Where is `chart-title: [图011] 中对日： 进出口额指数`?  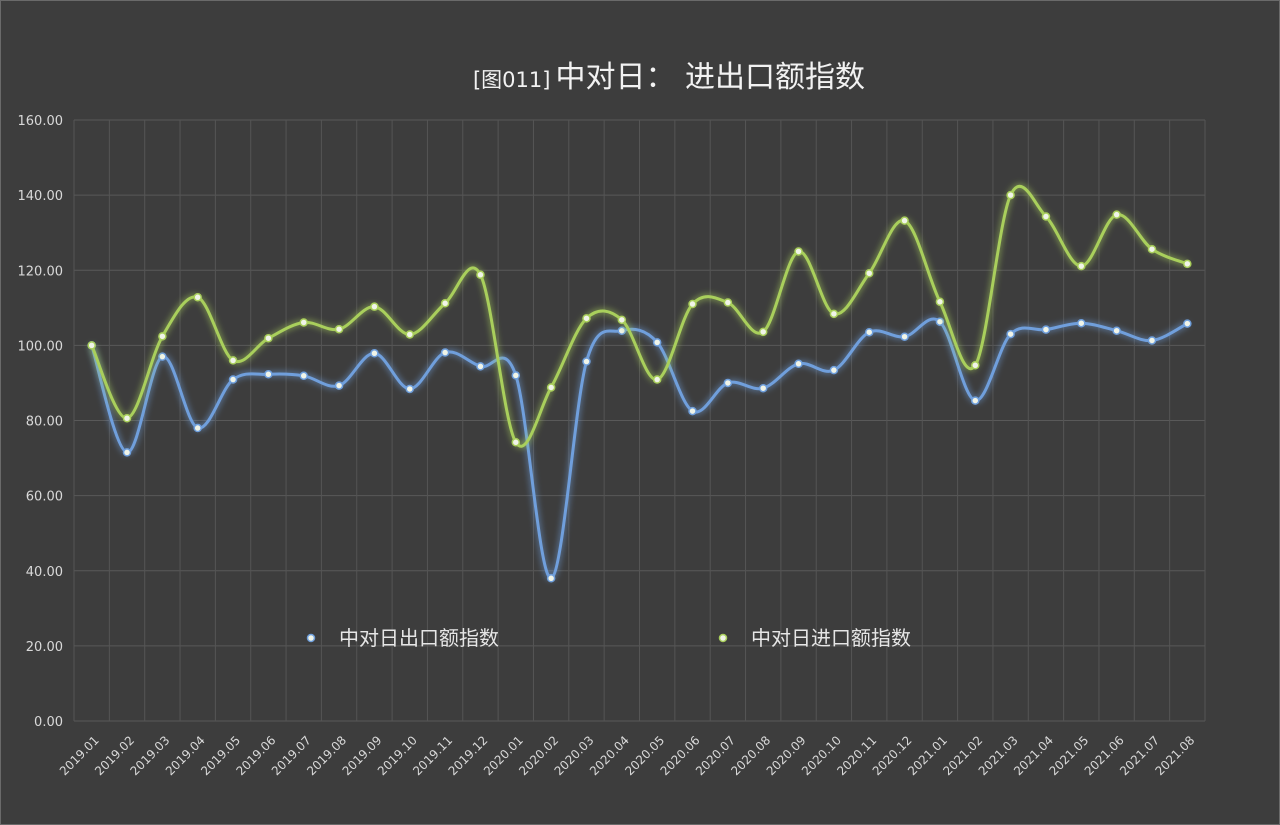
chart-title: [图011] 中对日： 进出口额指数 is located at coordinates (669, 77).